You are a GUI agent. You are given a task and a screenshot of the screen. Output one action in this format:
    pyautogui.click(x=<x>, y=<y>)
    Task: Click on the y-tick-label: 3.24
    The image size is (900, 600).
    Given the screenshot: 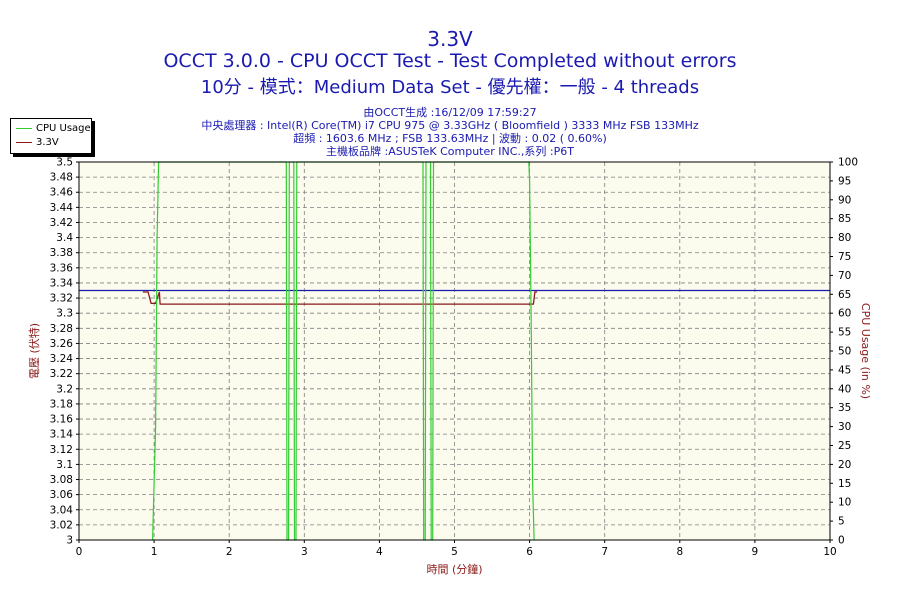 What is the action you would take?
    pyautogui.click(x=62, y=359)
    